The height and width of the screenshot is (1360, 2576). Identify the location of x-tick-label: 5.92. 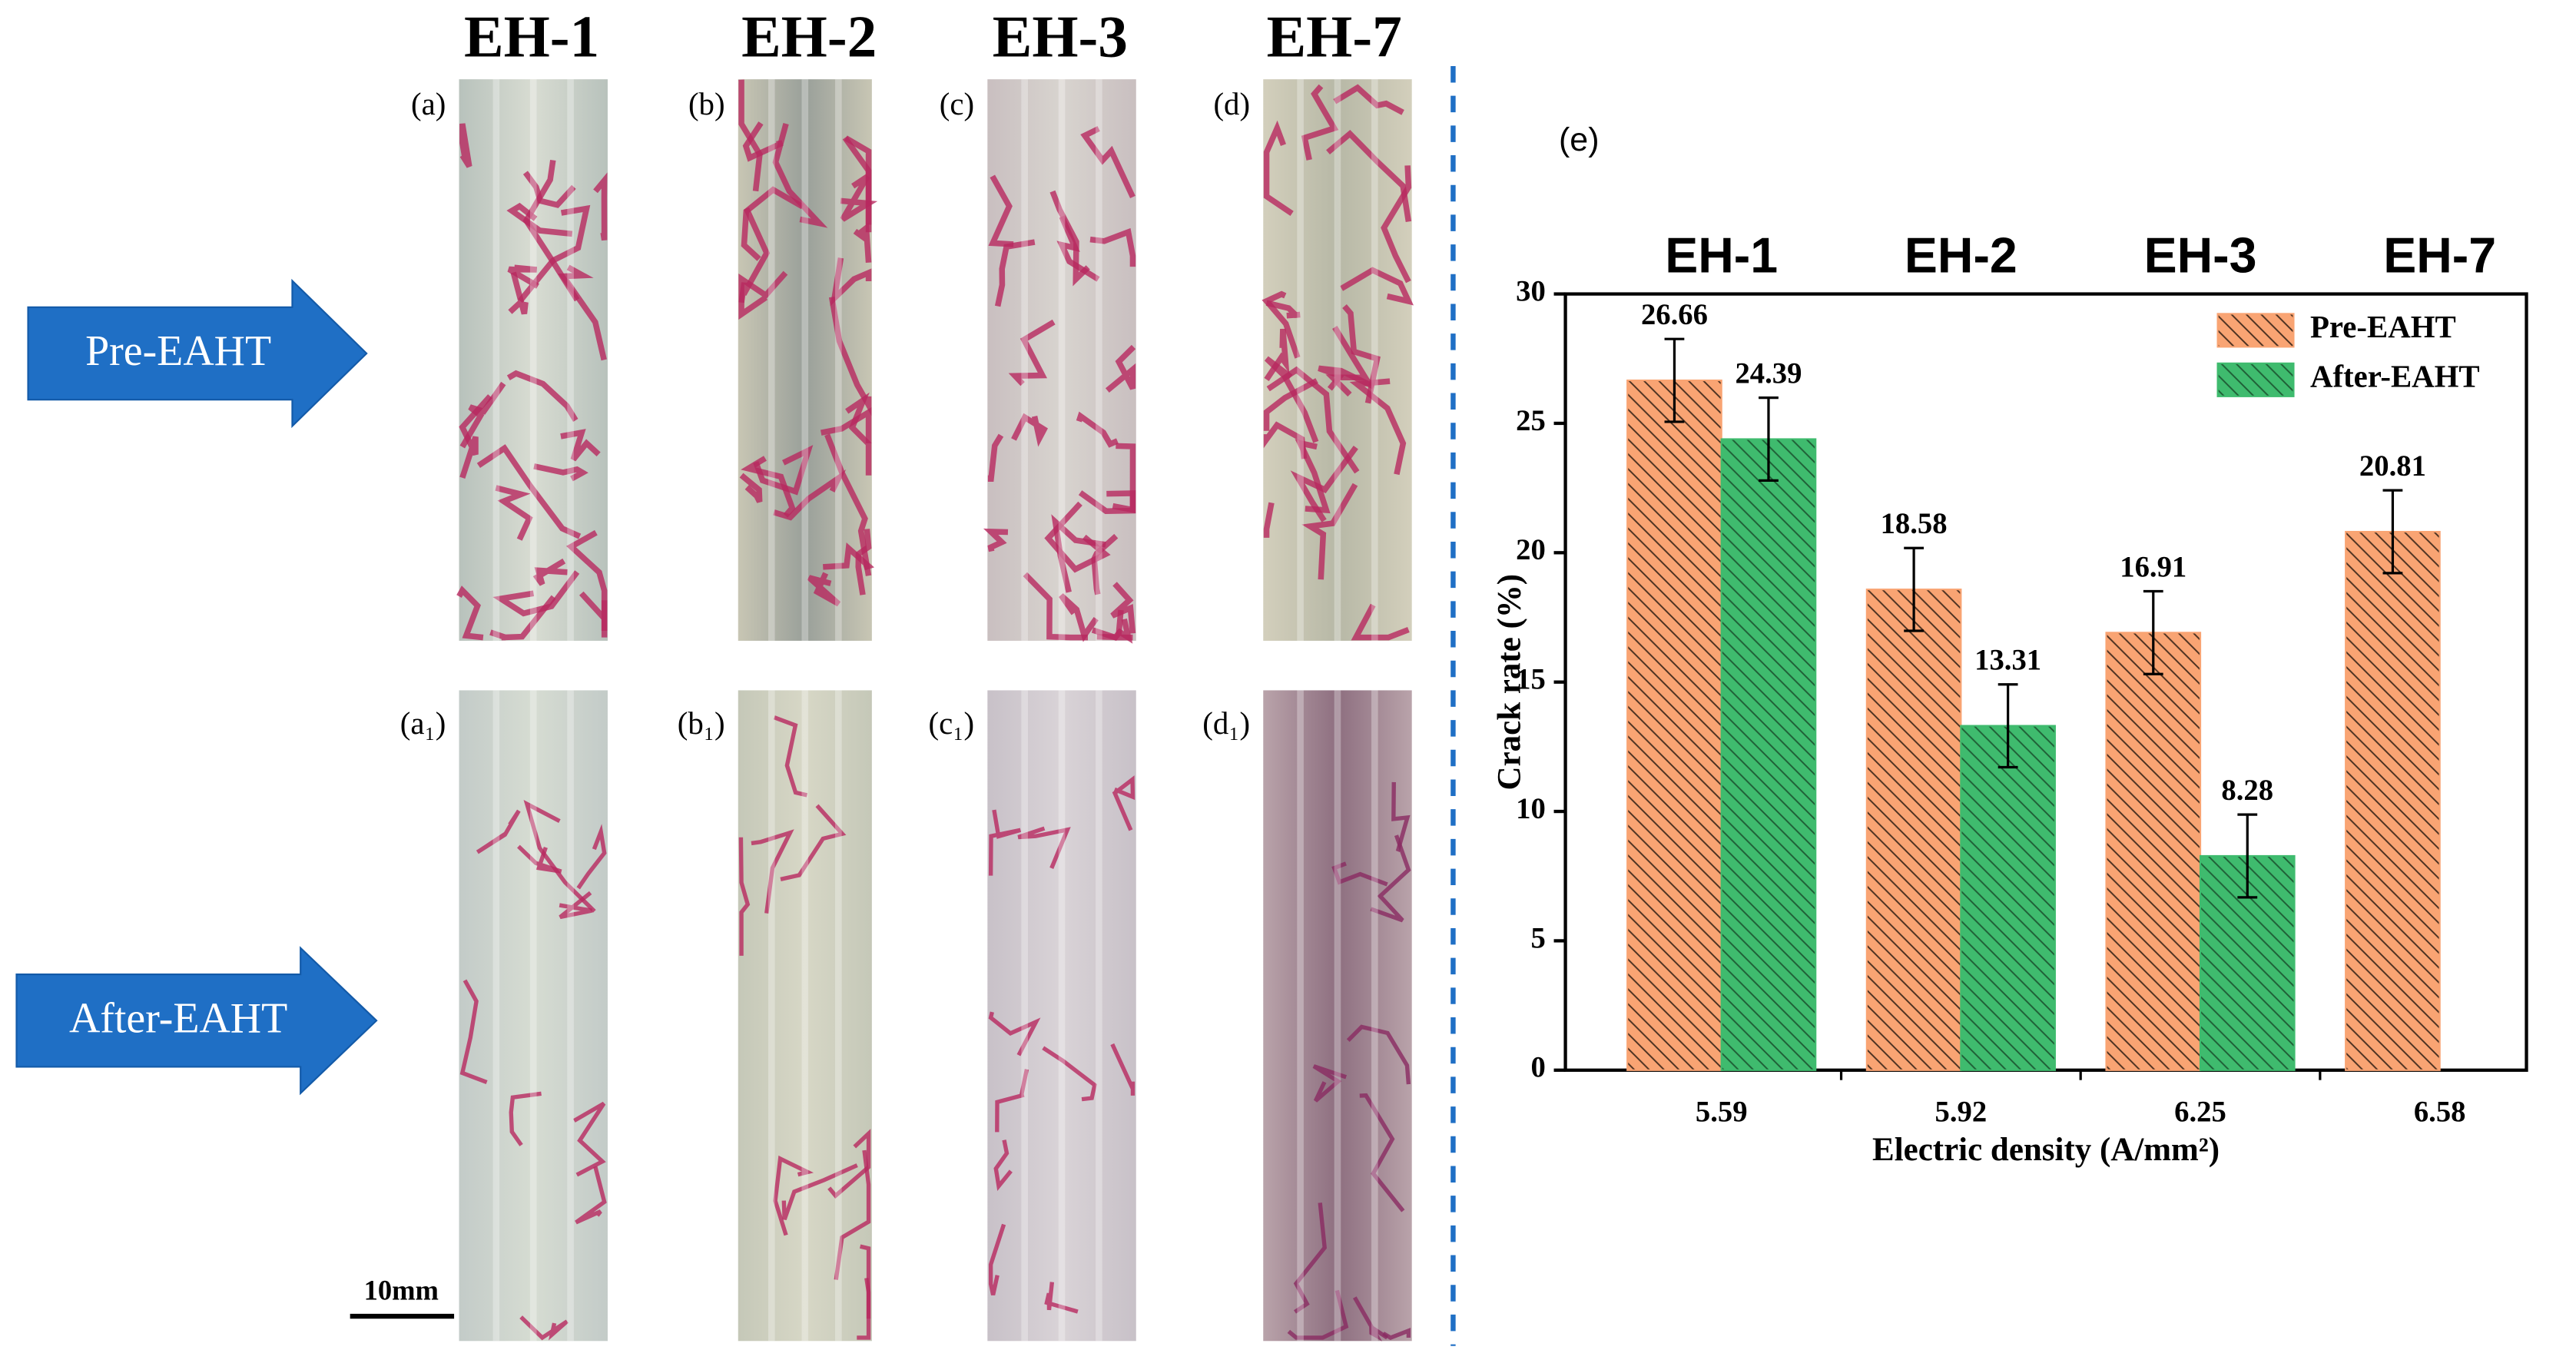
(1961, 1112).